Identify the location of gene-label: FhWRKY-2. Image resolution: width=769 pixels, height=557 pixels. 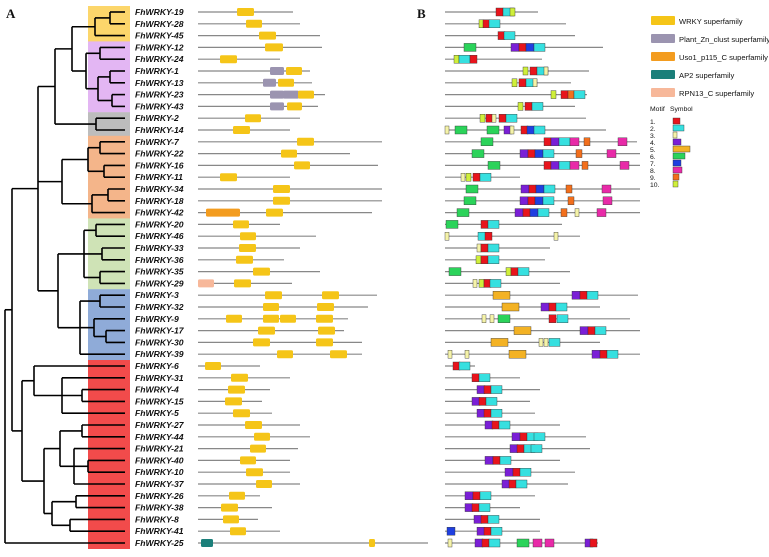
(157, 118).